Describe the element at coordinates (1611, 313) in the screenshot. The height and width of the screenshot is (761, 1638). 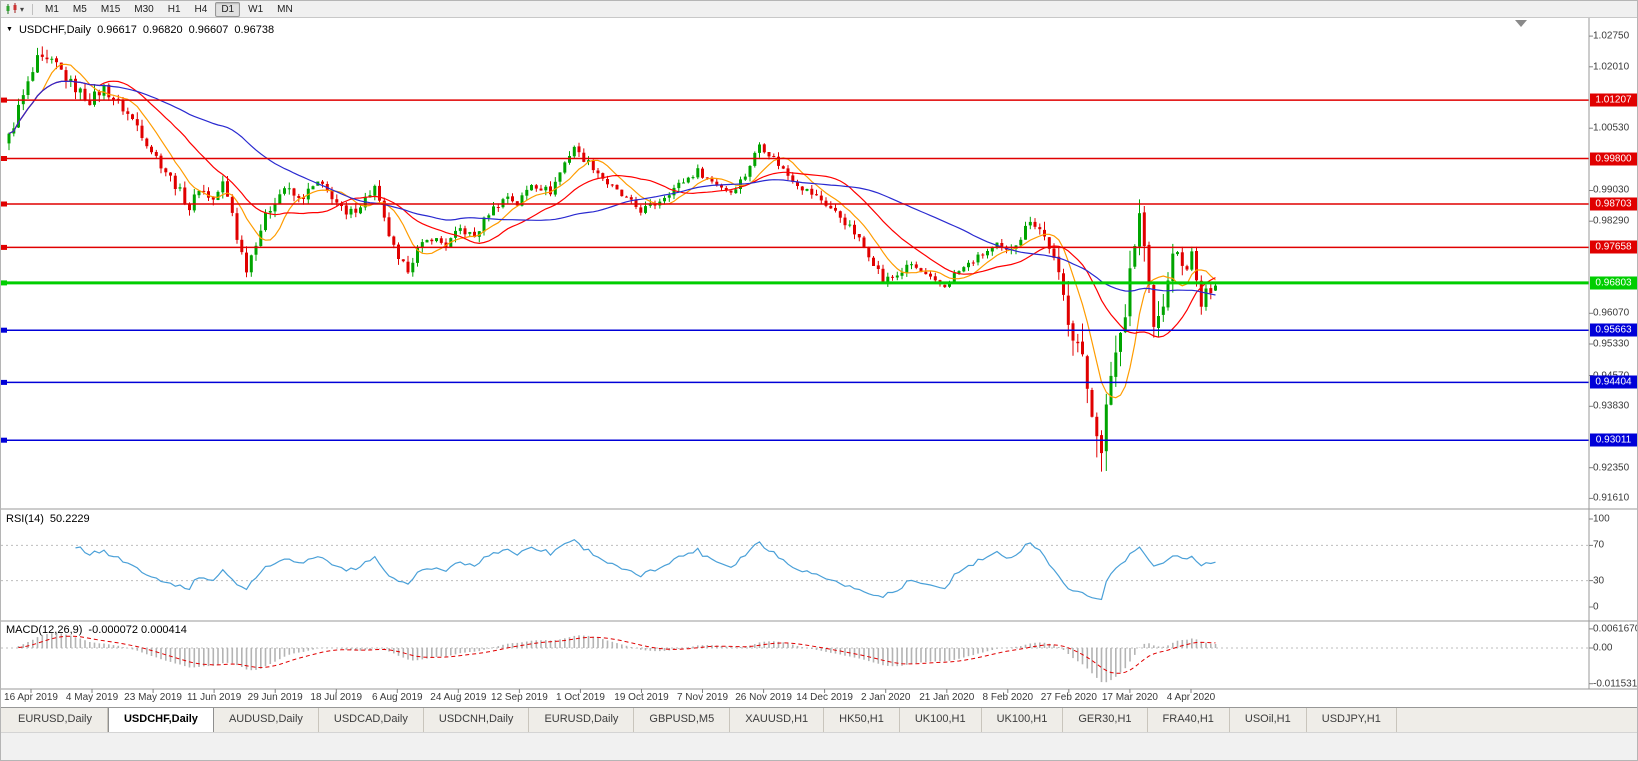
I see `price-axis-label: 0.96070` at that location.